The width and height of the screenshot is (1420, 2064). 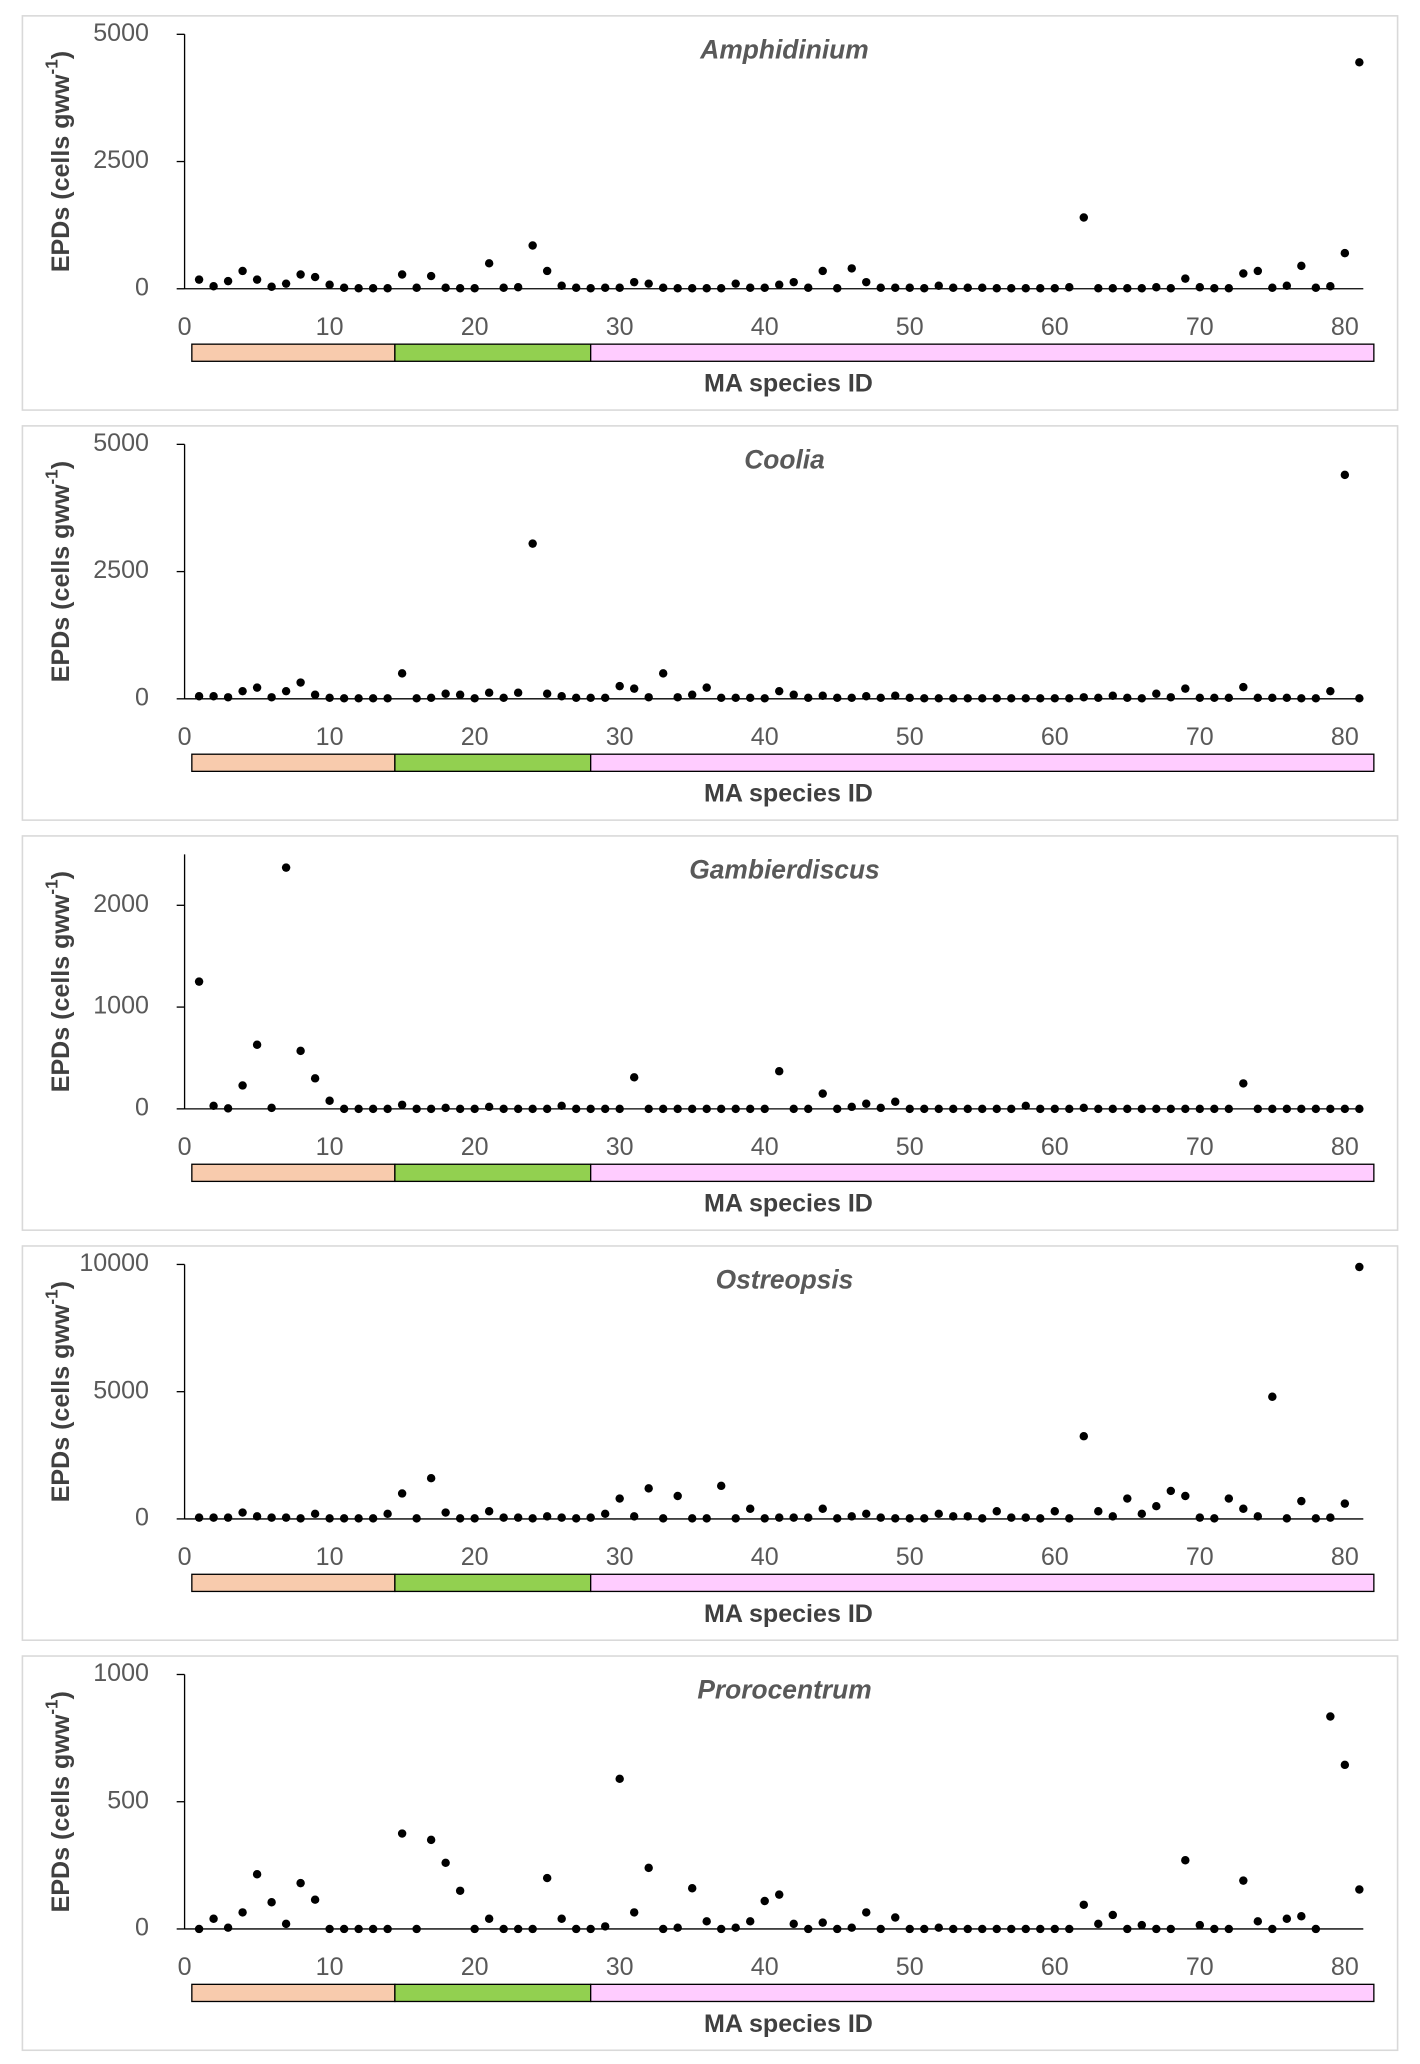 I want to click on y-tick-label: 5000, so click(x=121, y=1390).